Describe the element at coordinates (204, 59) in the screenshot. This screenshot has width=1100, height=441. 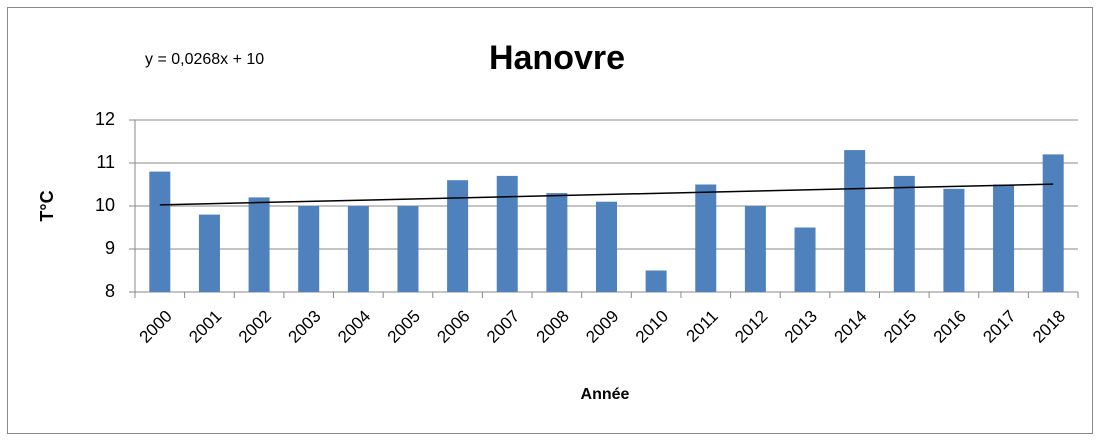
I see `trend-equation: y = 0,0268x + 10` at that location.